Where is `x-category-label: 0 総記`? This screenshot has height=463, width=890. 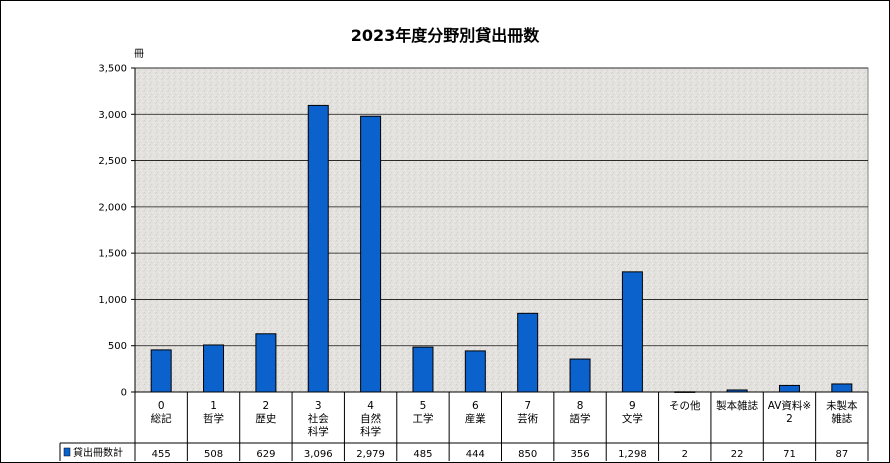 x-category-label: 0 総記 is located at coordinates (161, 412).